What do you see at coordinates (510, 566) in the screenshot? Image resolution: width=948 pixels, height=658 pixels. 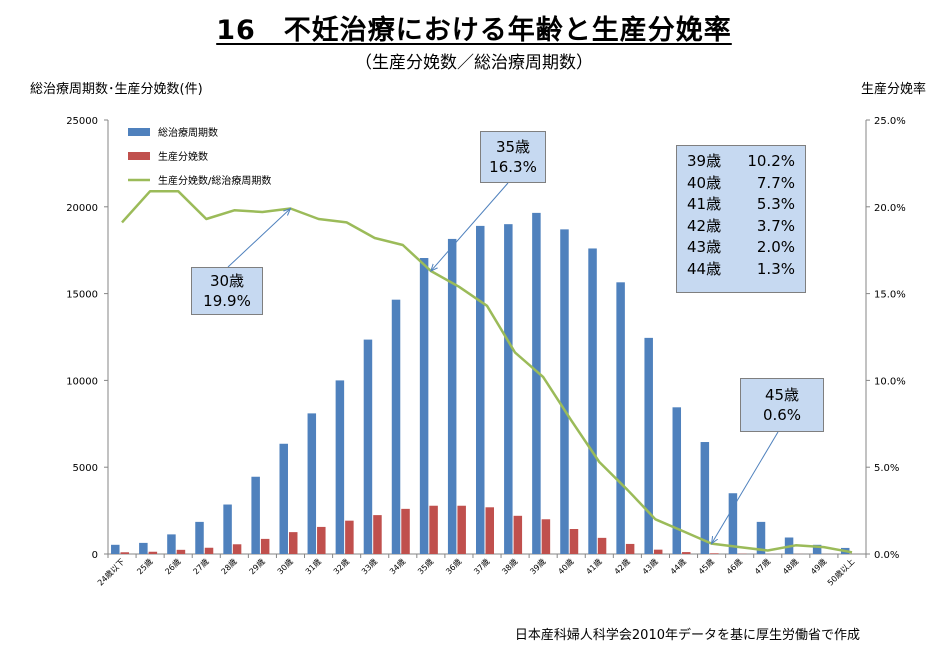 I see `x-tick-label: 38歳` at bounding box center [510, 566].